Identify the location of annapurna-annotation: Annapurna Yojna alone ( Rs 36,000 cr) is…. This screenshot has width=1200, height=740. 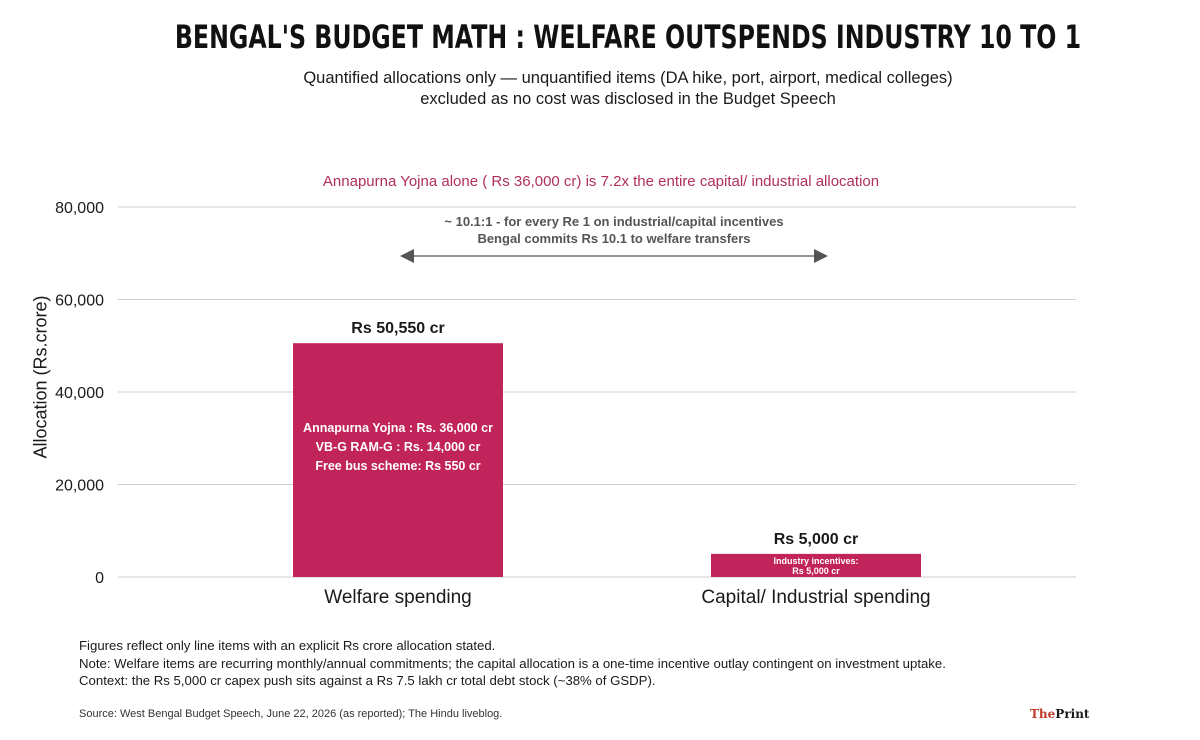
(601, 181).